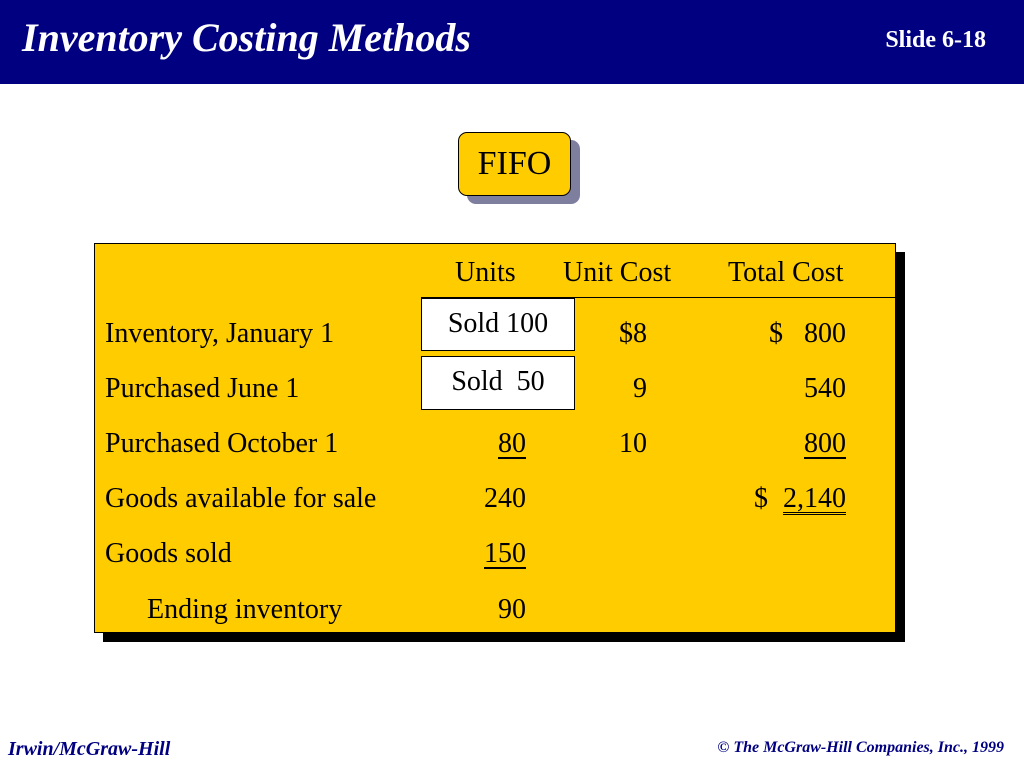  I want to click on sold-callout-june: Sold 50, so click(498, 383).